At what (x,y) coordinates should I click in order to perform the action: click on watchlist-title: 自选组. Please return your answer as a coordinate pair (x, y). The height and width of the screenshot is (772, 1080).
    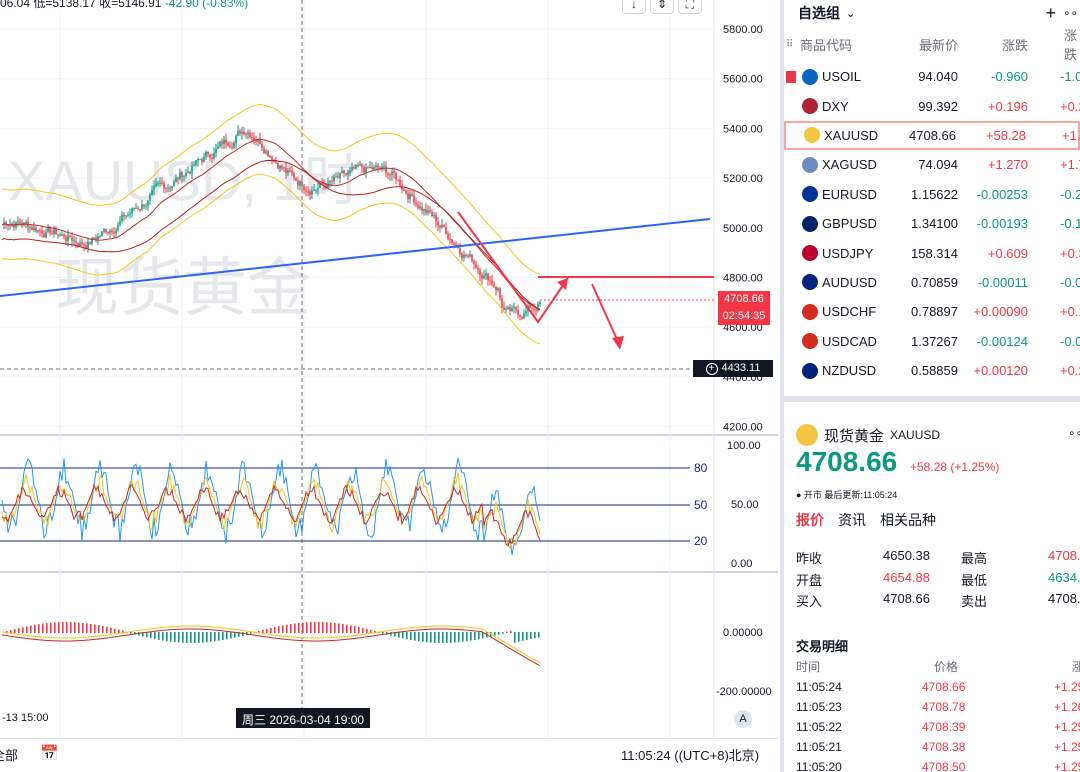
    Looking at the image, I should click on (819, 13).